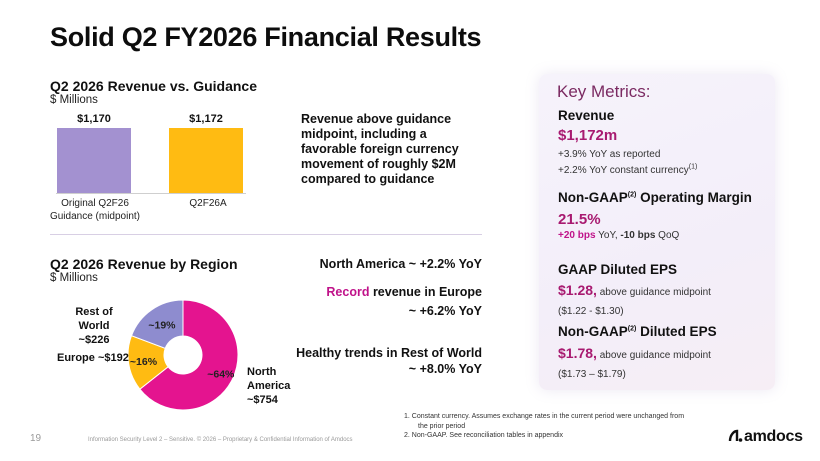 The width and height of the screenshot is (820, 461). What do you see at coordinates (577, 290) in the screenshot?
I see `gaap-eps-value: $1.28,` at bounding box center [577, 290].